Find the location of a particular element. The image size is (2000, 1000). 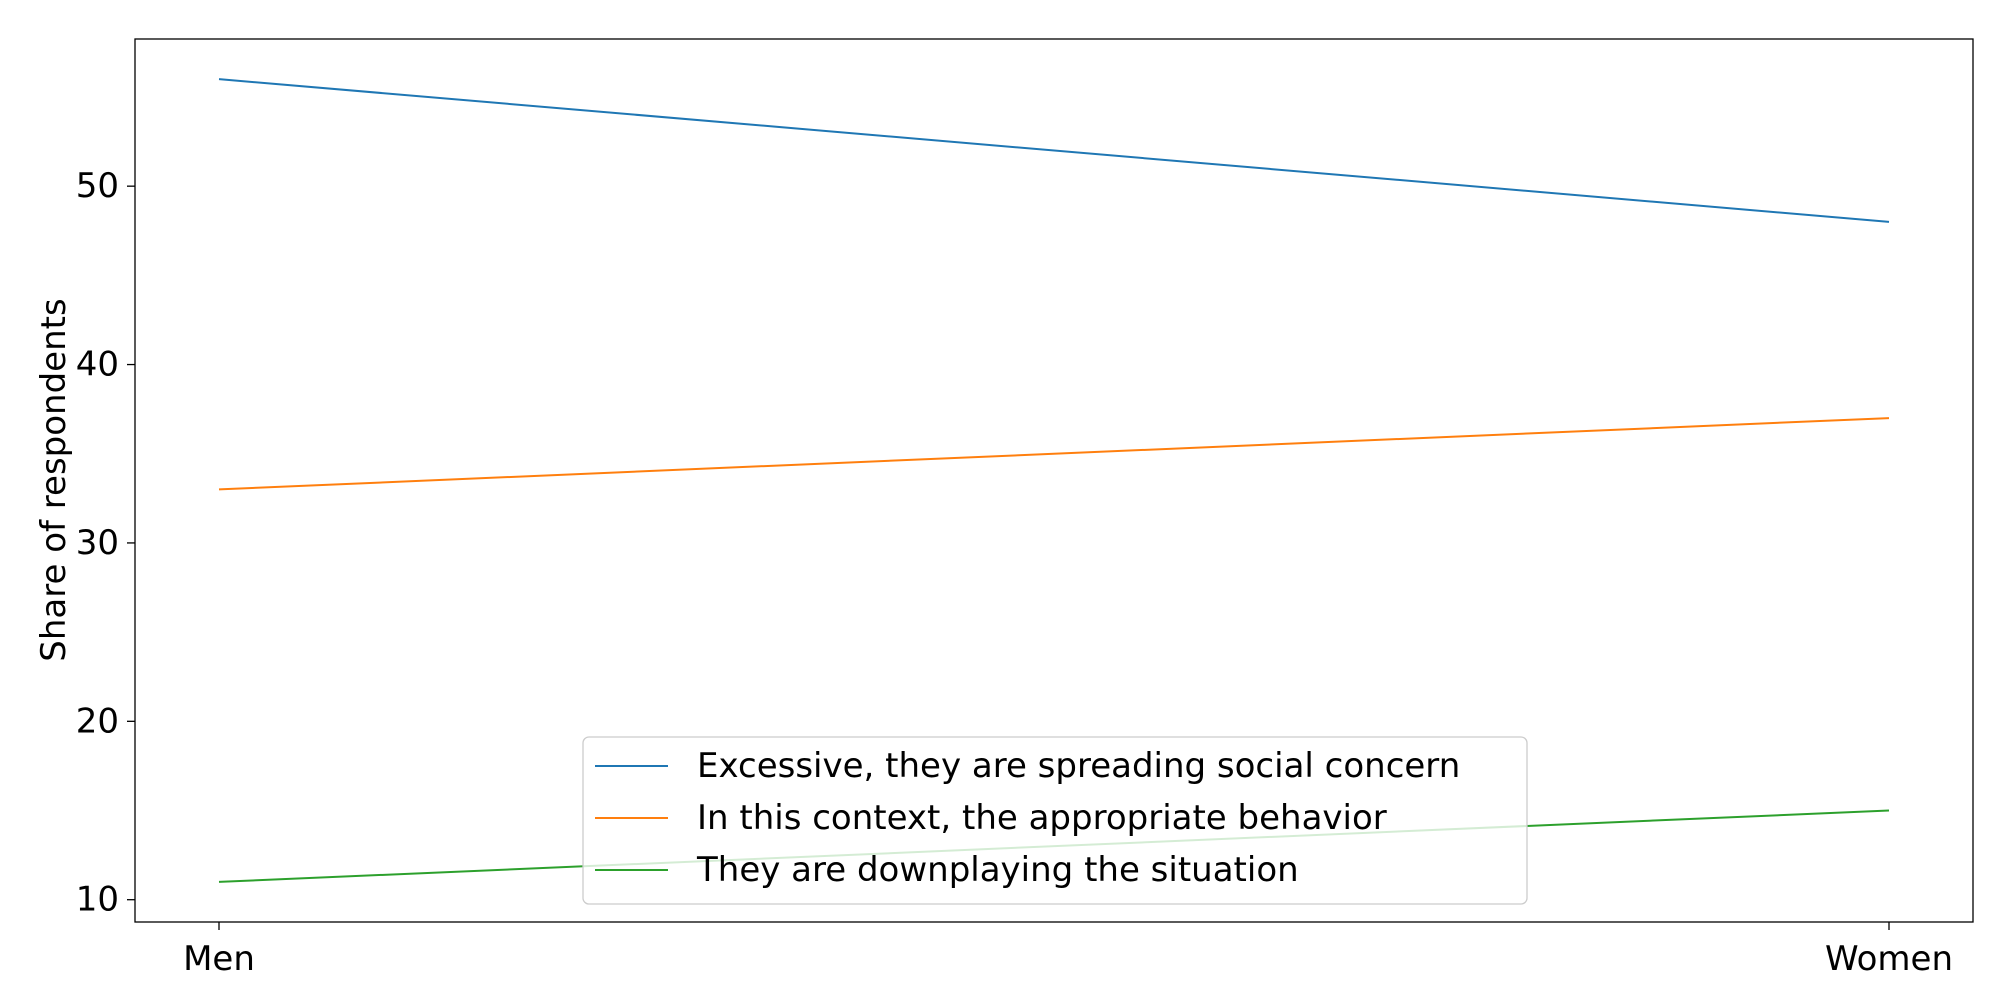

x-axis-ticks: Men Women is located at coordinates (1068, 950).